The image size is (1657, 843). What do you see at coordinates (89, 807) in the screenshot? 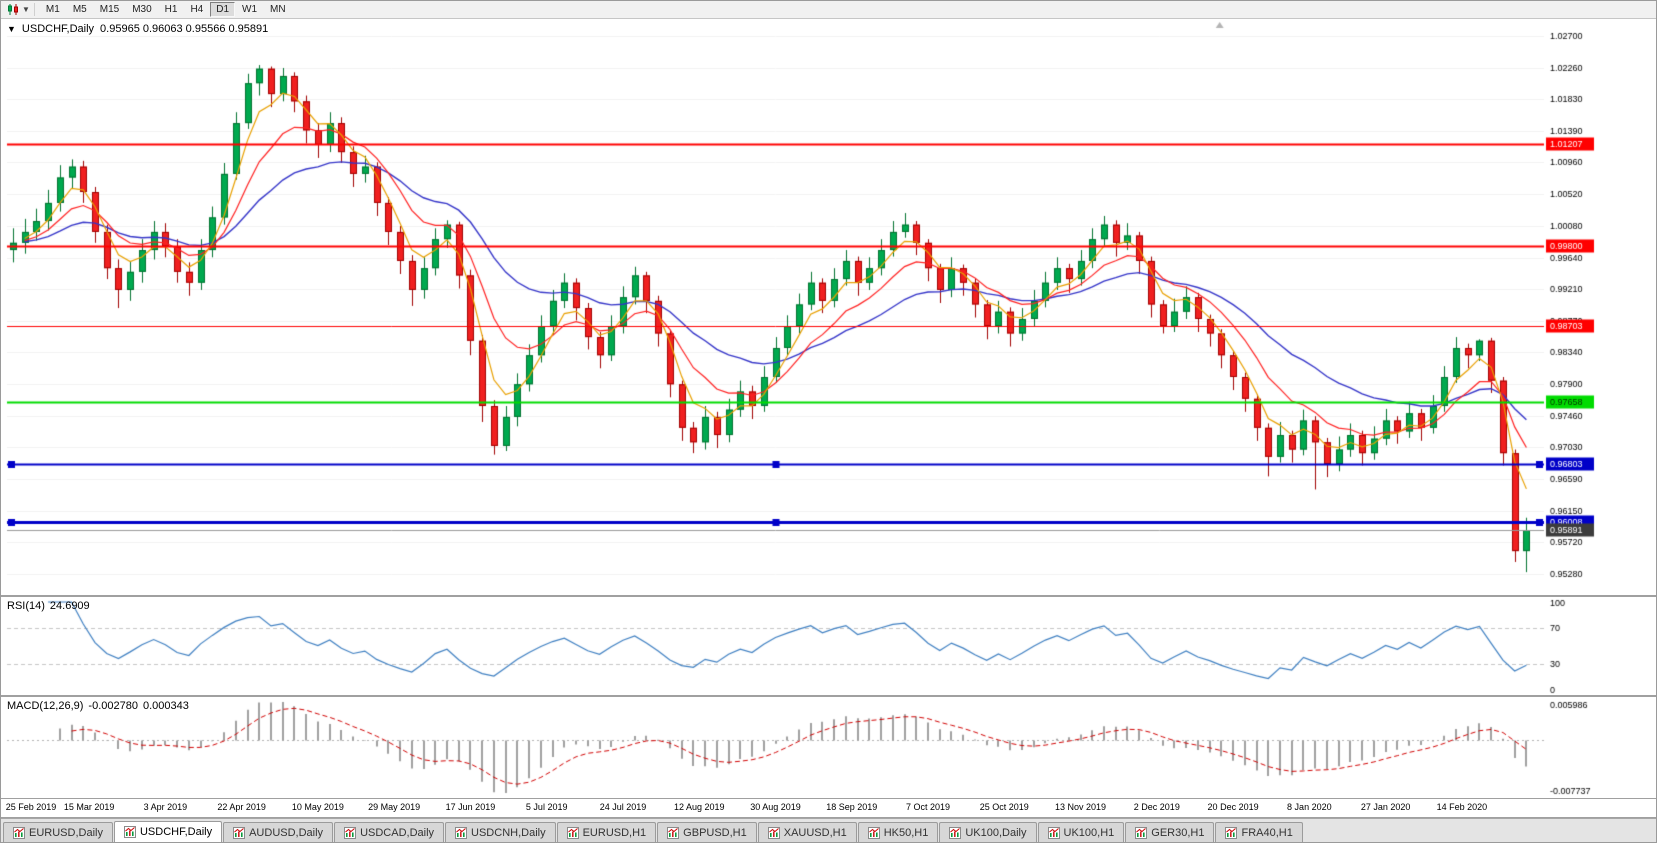
I see `time-axis-label: 15 Mar 2019` at bounding box center [89, 807].